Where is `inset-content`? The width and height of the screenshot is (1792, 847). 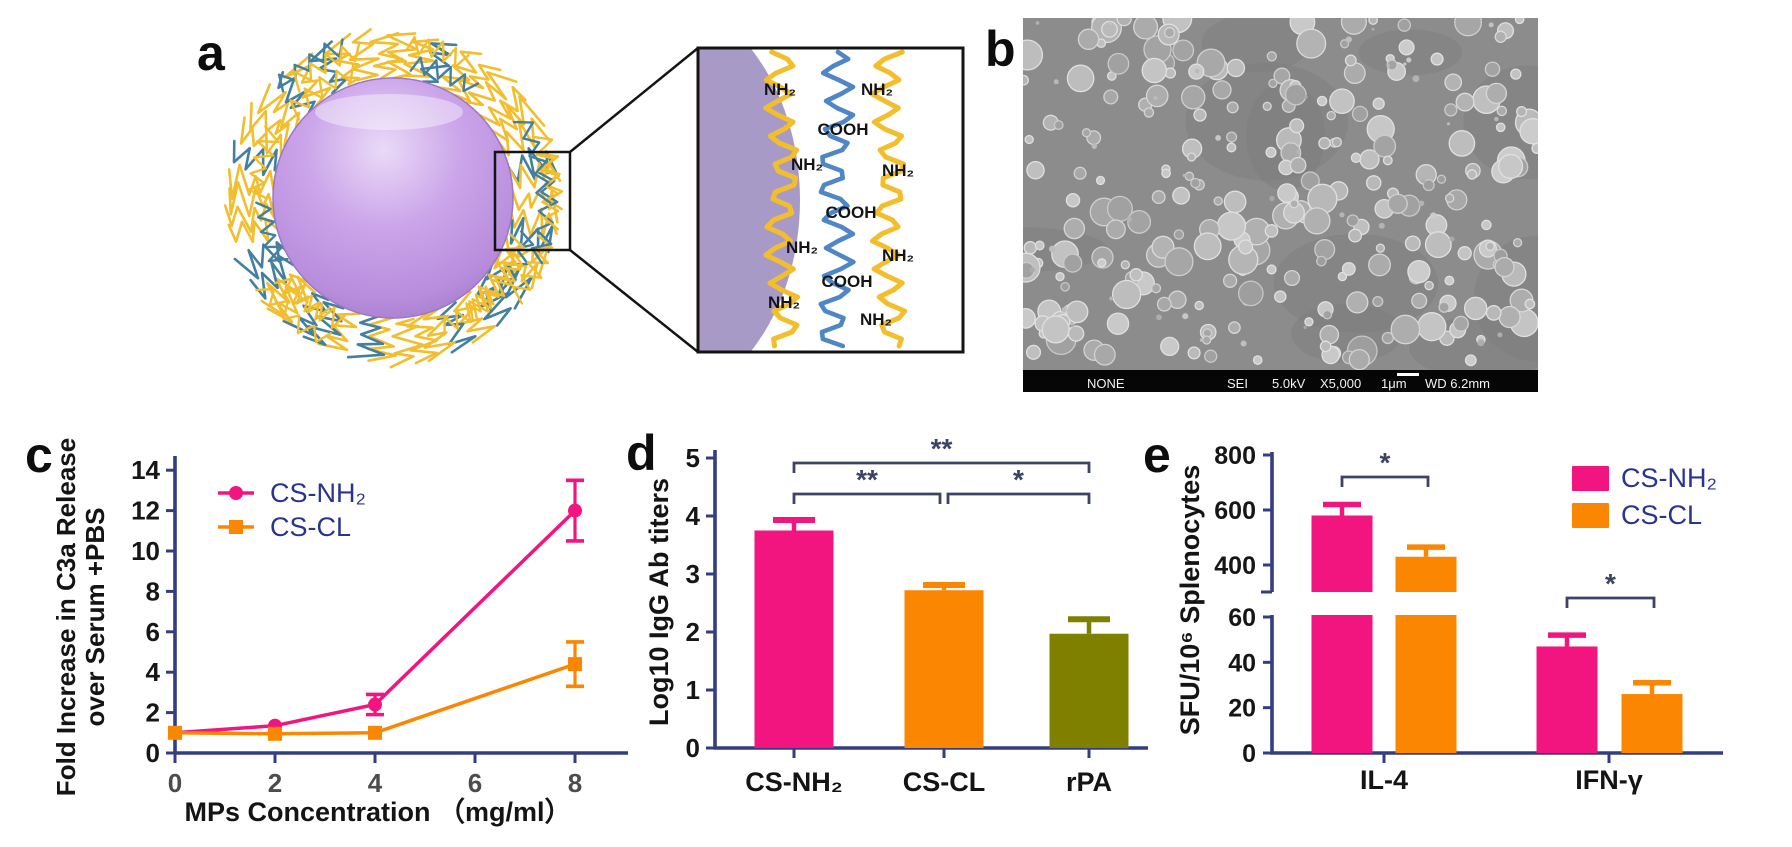 inset-content is located at coordinates (803, 200).